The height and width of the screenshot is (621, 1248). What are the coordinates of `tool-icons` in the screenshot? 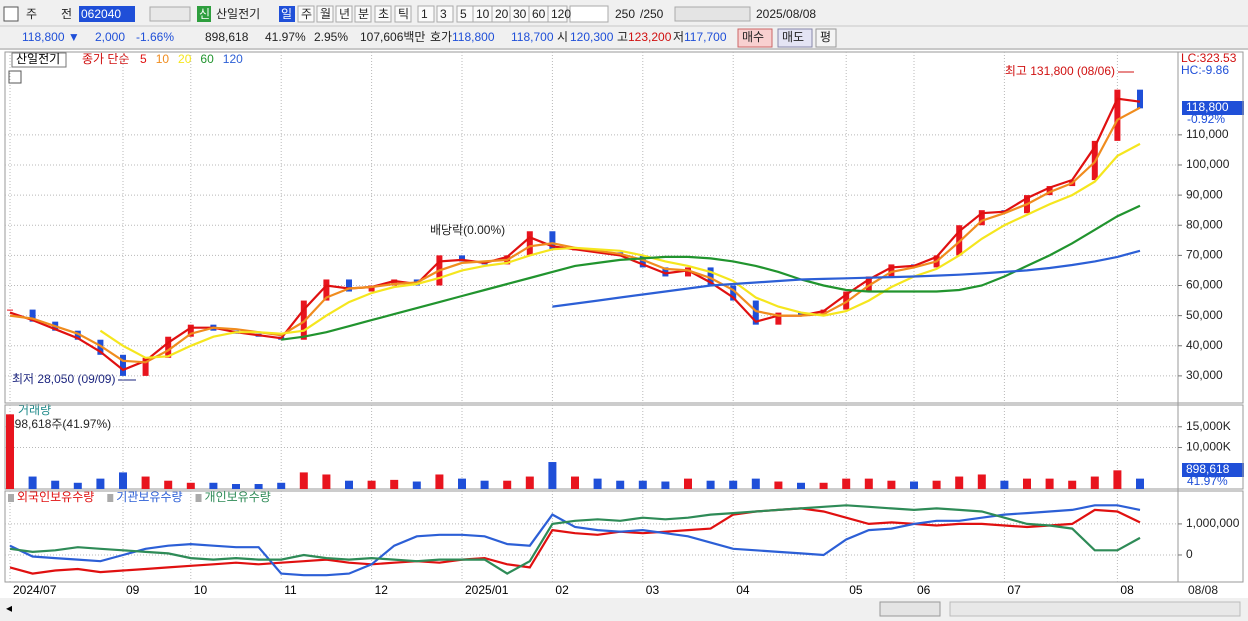 It's located at (712, 14).